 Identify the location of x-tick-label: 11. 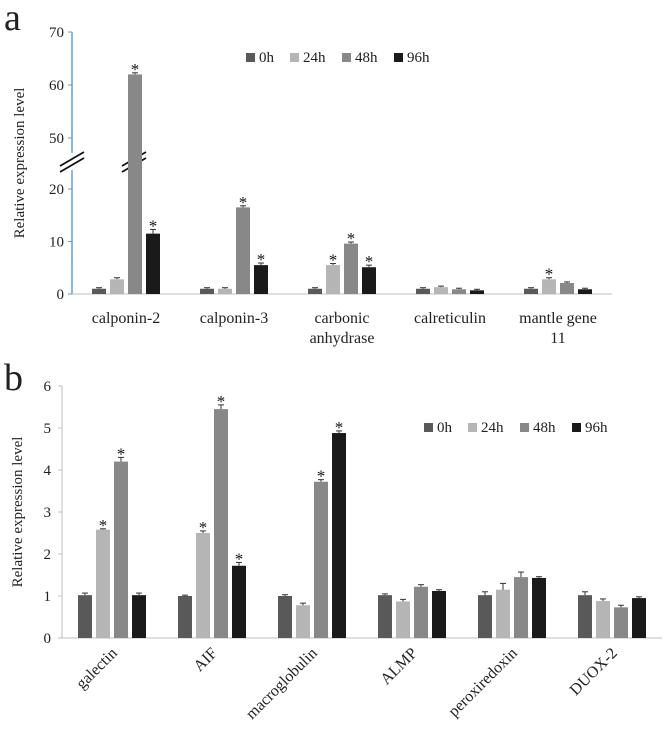
(557, 338).